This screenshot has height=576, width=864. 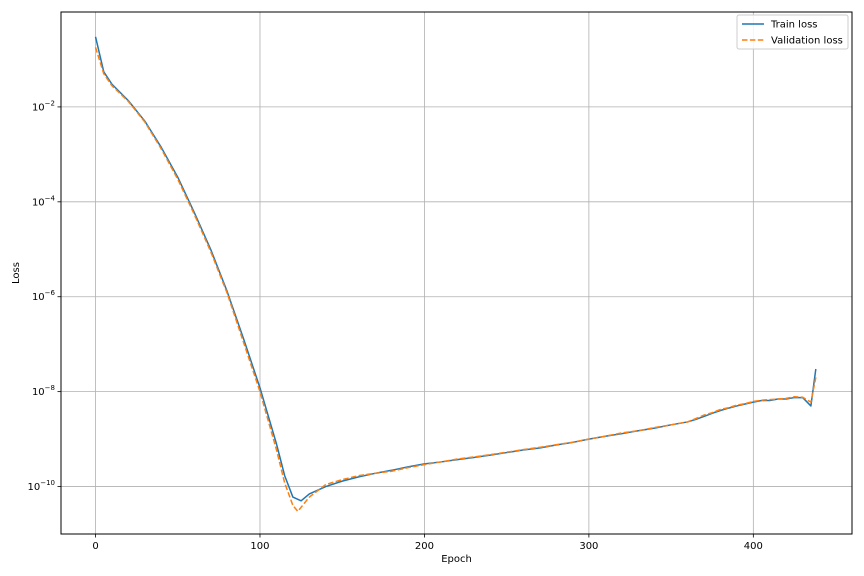 I want to click on y-tick-label: 10⁻², so click(x=43, y=106).